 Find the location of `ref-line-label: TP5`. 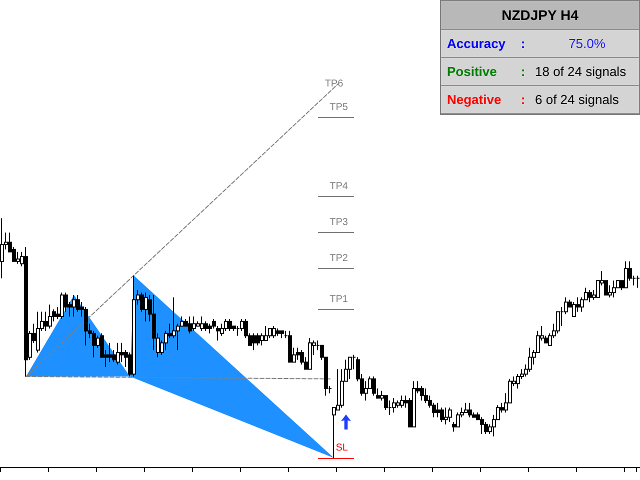

ref-line-label: TP5 is located at coordinates (339, 108).